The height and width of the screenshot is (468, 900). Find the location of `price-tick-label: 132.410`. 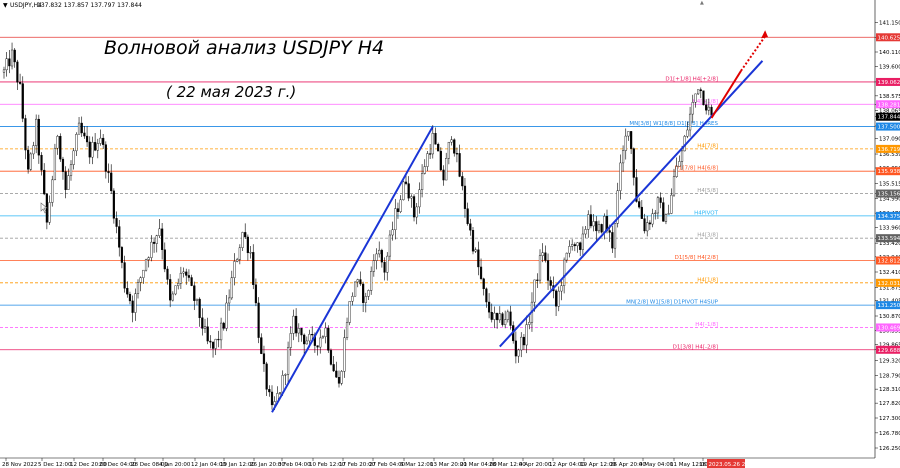

price-tick-label: 132.410 is located at coordinates (889, 273).